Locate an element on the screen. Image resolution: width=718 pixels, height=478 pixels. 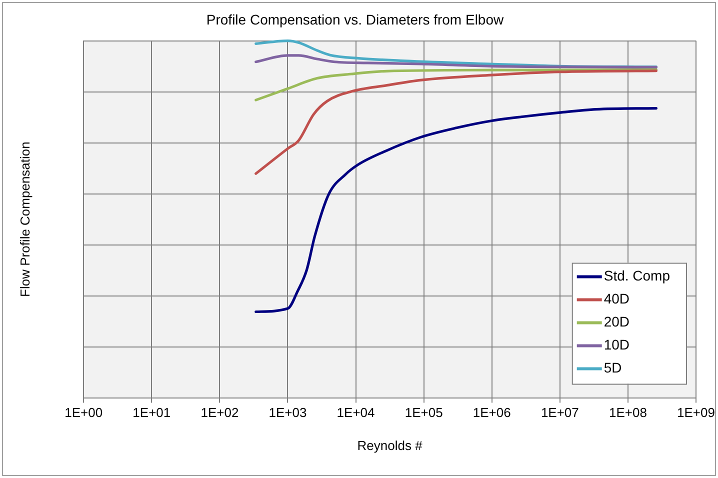
x-tick-label: 1E+05 is located at coordinates (423, 412).